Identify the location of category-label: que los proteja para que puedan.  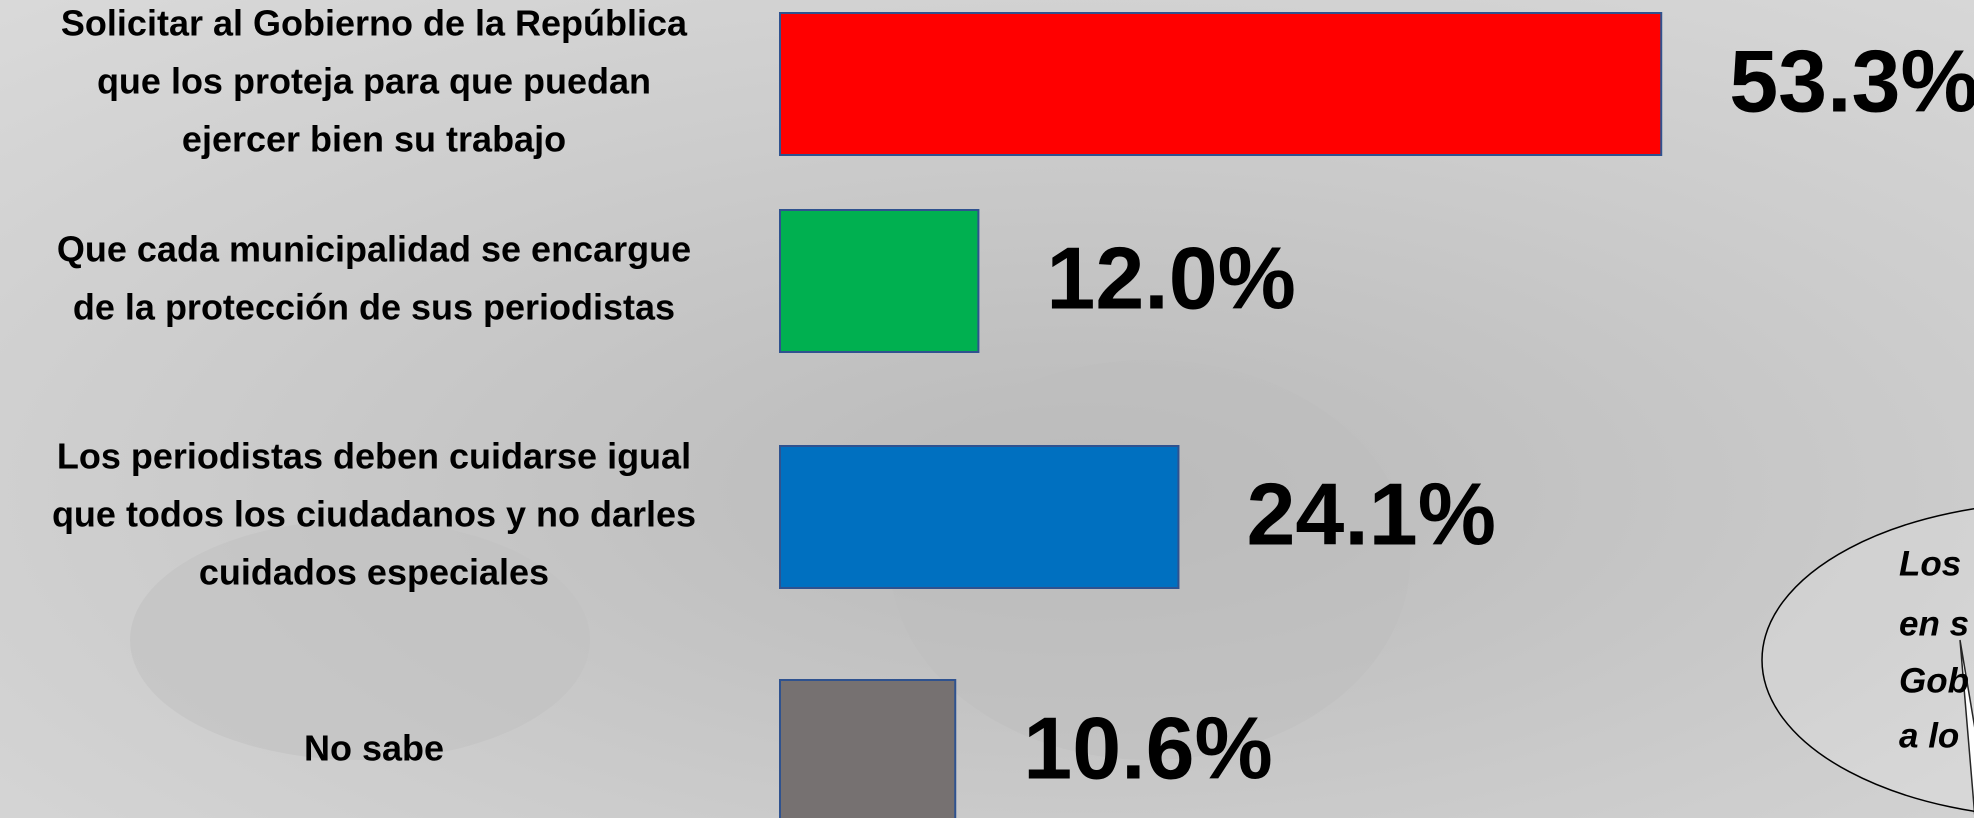
(374, 81).